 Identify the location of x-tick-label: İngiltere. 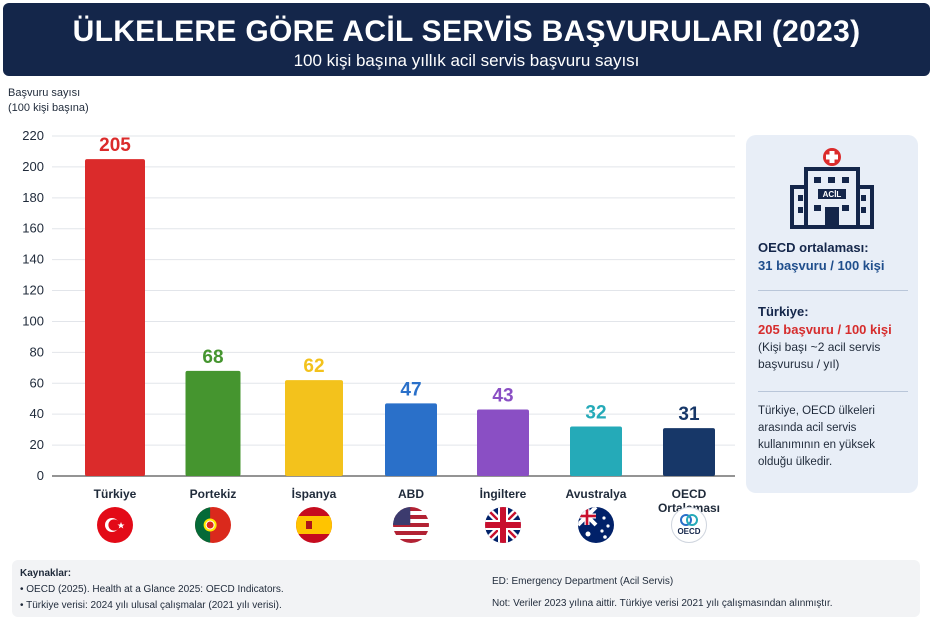
(503, 493).